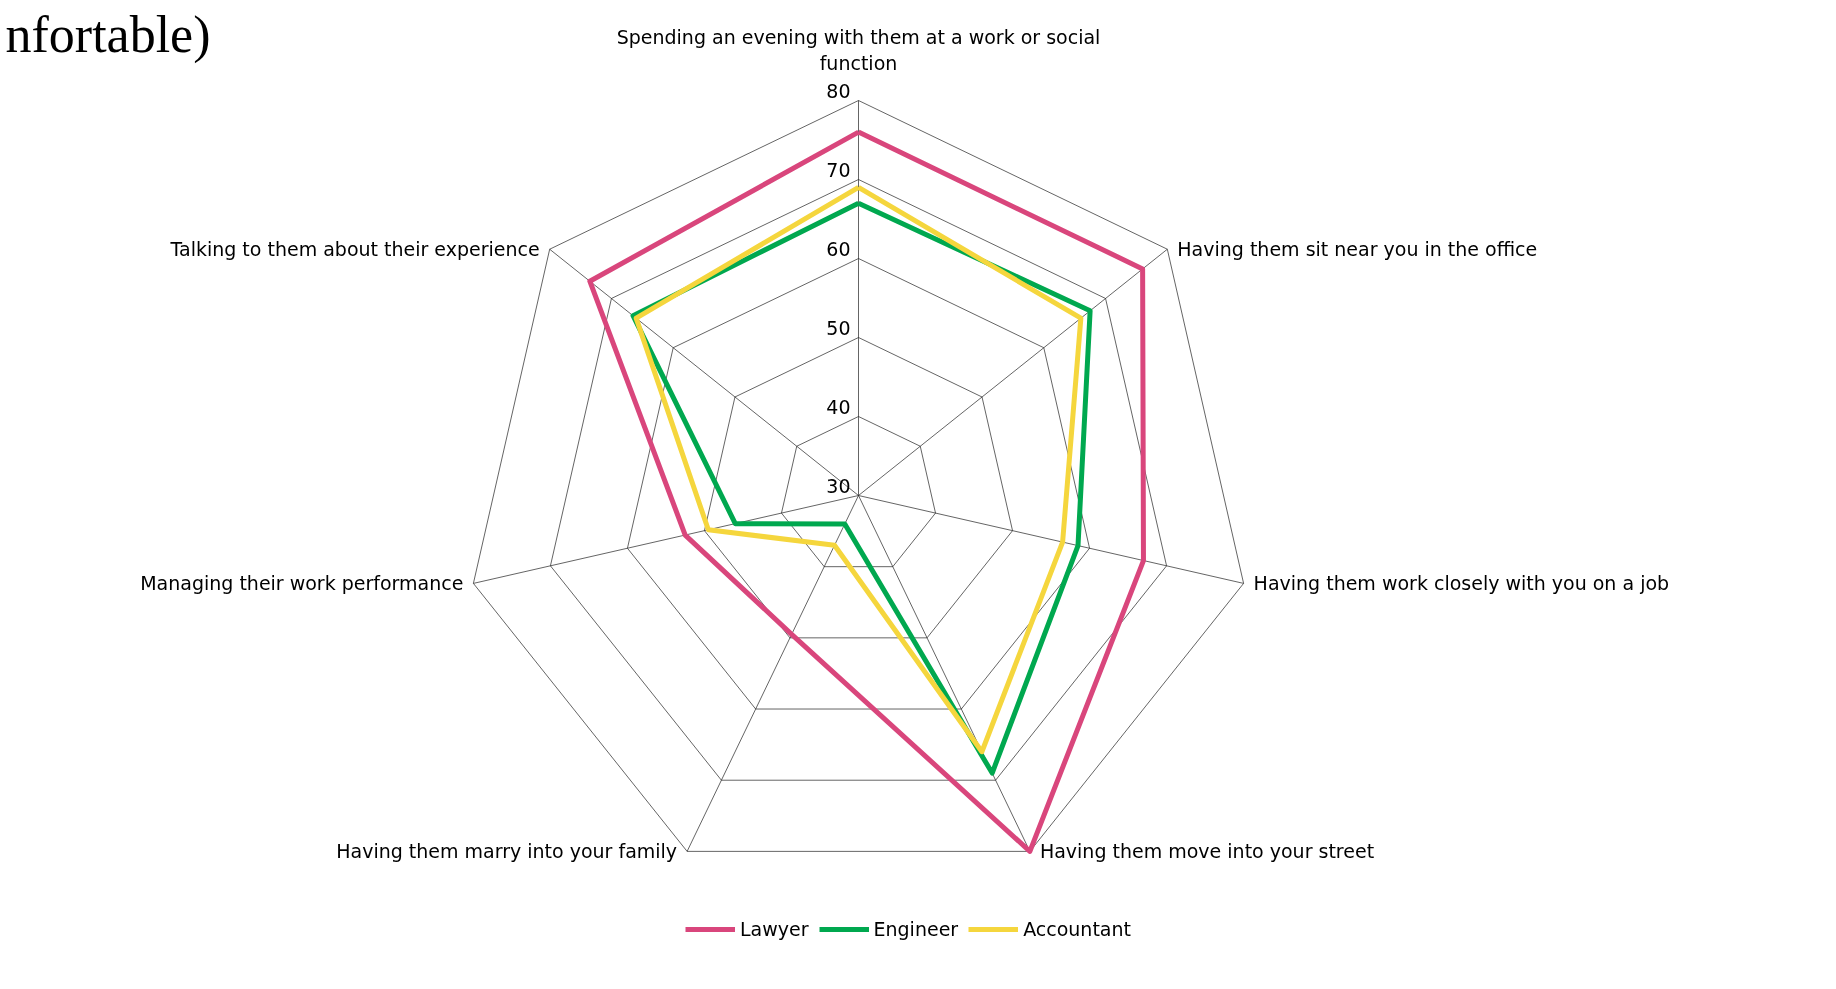  I want to click on spoke-label: Talking to them about their experience, so click(354, 249).